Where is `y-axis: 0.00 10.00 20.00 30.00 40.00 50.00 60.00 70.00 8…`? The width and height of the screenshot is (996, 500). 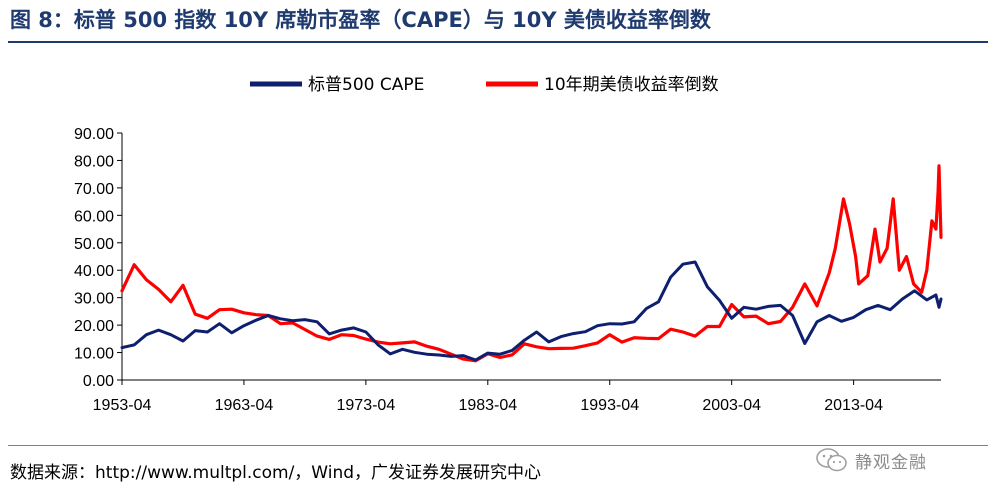 y-axis: 0.00 10.00 20.00 30.00 40.00 50.00 60.00 70.00 8… is located at coordinates (98, 258).